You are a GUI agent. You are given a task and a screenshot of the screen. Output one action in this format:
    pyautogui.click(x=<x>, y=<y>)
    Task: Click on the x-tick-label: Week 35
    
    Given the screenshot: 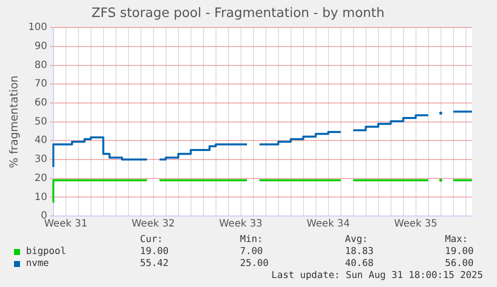 What is the action you would take?
    pyautogui.click(x=416, y=224)
    